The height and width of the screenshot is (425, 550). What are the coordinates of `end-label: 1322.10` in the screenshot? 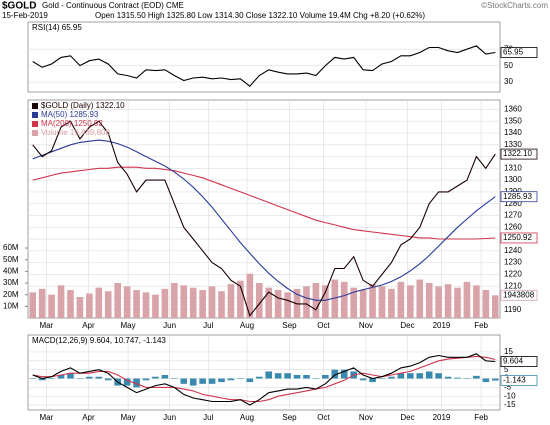 It's located at (517, 153).